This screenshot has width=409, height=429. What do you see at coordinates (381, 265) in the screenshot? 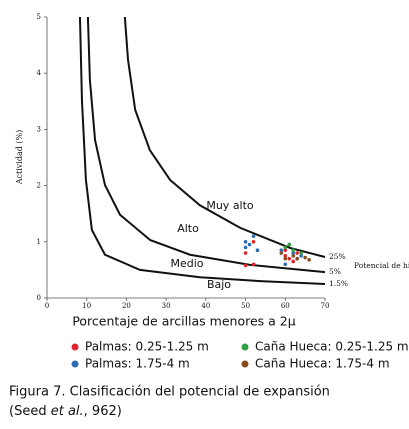
I see `curve-group-label: Potencial de hinchamiento` at bounding box center [381, 265].